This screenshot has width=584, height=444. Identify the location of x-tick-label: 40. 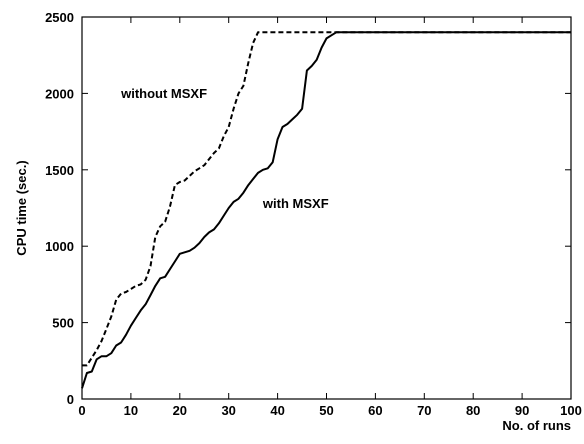
(277, 410).